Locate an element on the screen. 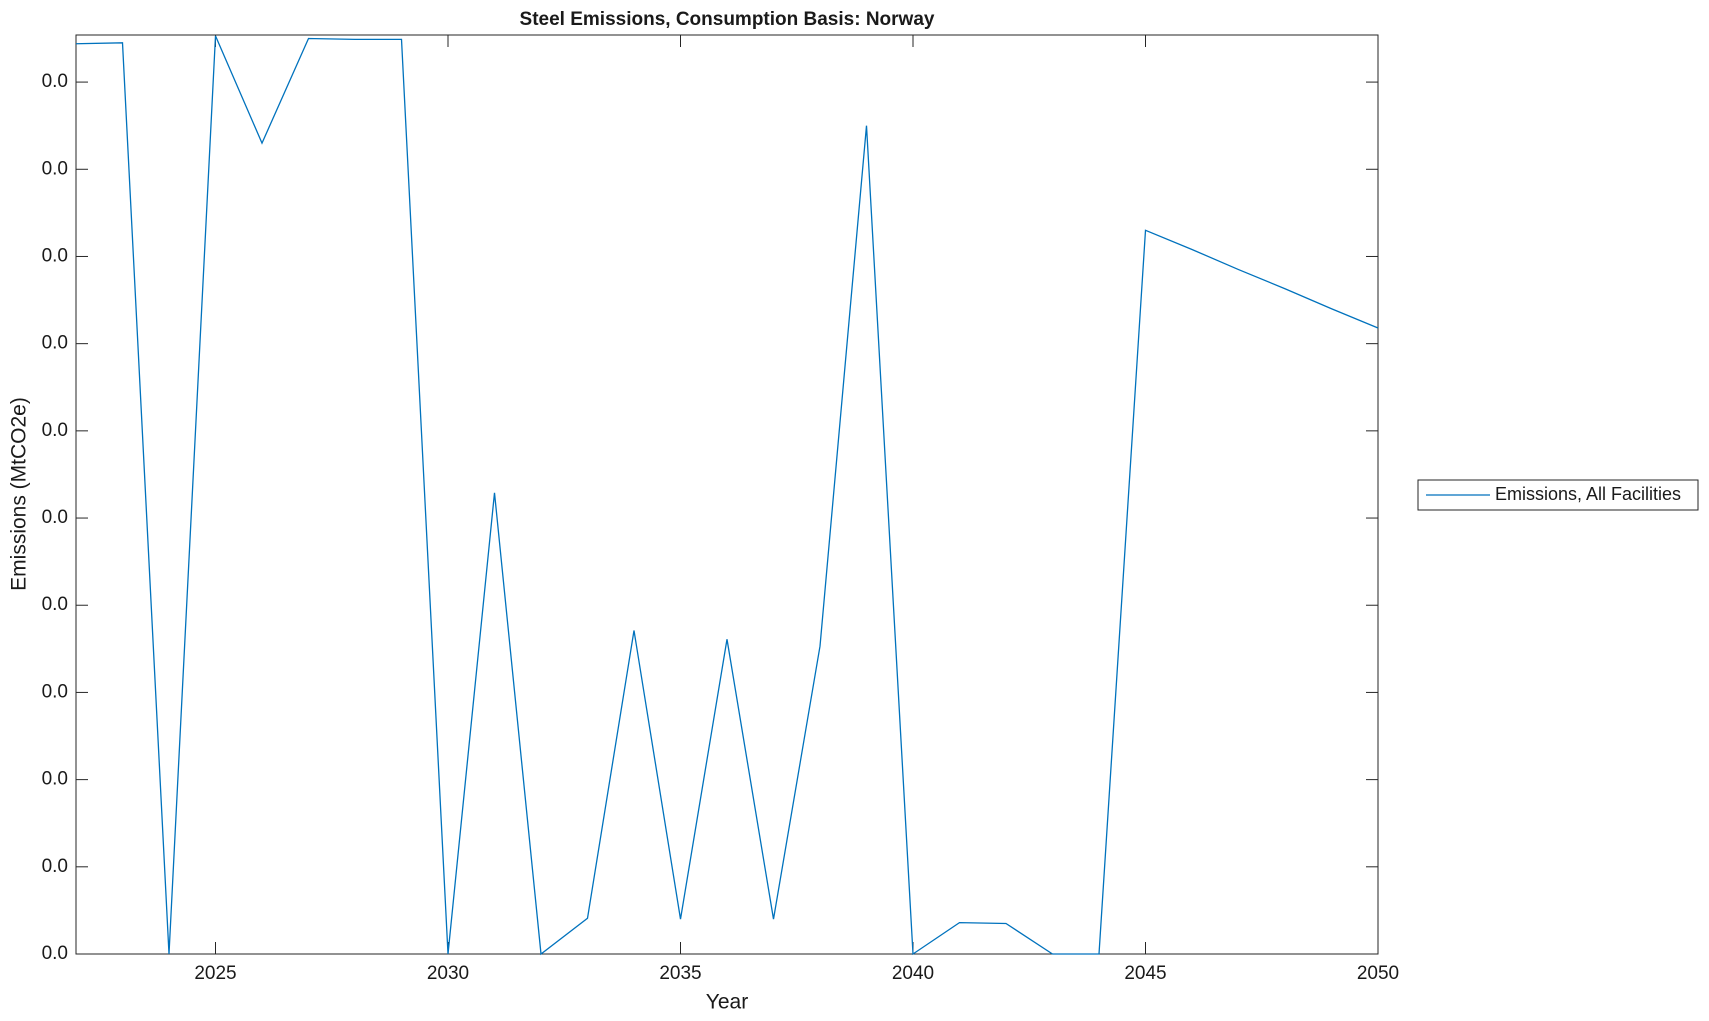 The width and height of the screenshot is (1709, 1021). y-axis-label: Emissions (MtCO2e) is located at coordinates (19, 494).